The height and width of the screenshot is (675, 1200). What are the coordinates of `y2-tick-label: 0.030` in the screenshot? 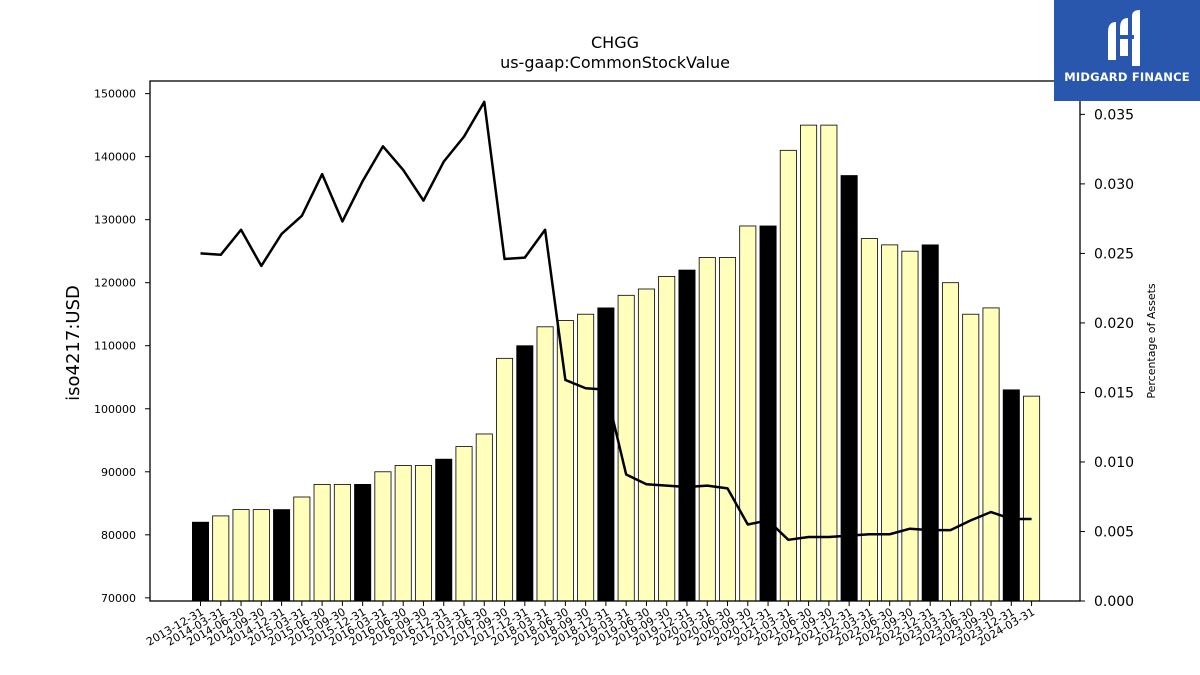 It's located at (1114, 185).